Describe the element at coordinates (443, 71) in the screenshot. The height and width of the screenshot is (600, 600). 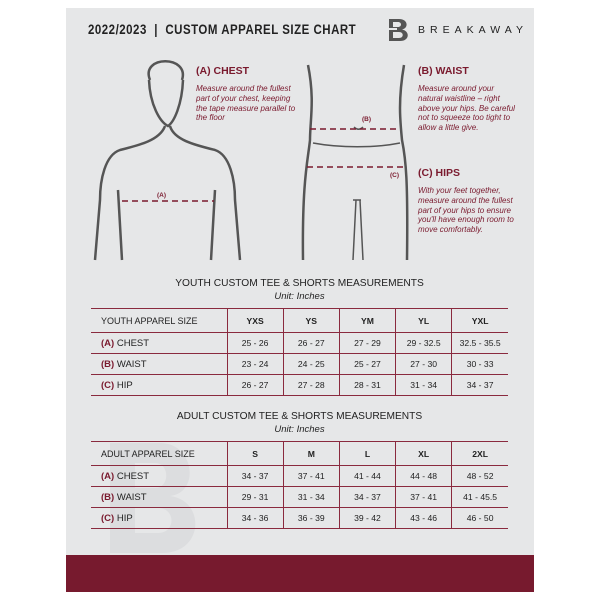
I see `waist-heading: (B) WAIST` at that location.